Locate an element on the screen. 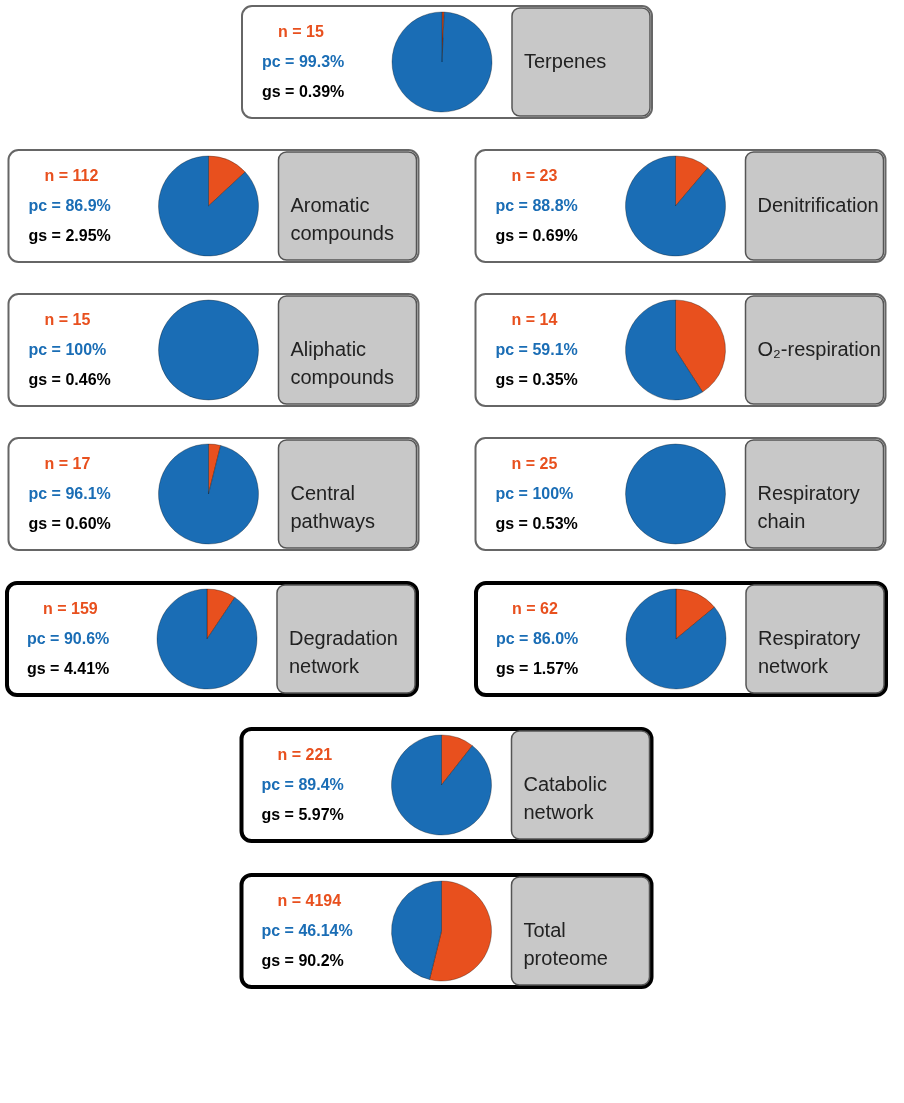 Image resolution: width=904 pixels, height=1103 pixels. text: Denitrification is located at coordinates (818, 205).